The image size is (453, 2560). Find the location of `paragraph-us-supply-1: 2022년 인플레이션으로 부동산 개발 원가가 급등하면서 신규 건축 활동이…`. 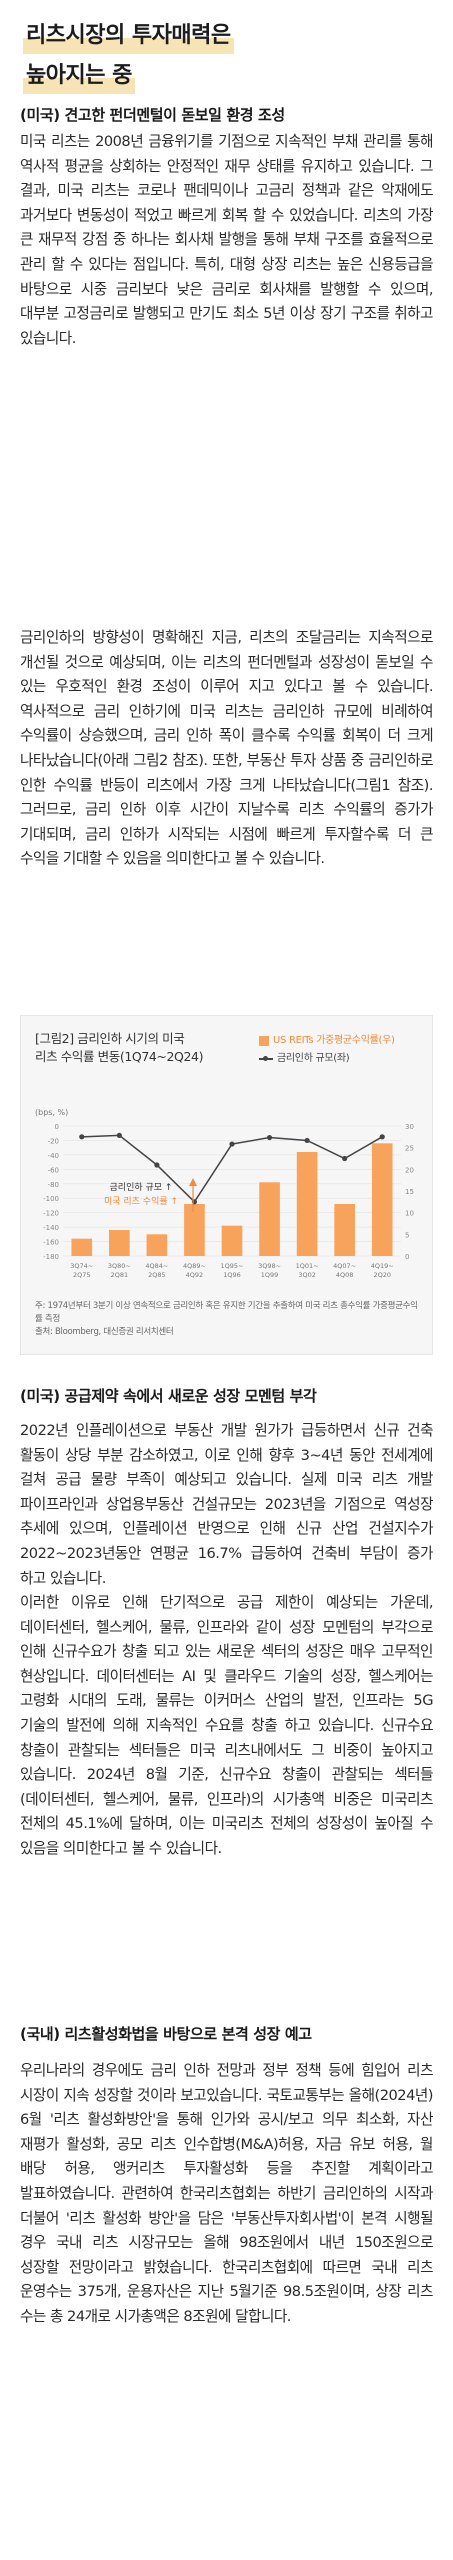

paragraph-us-supply-1: 2022년 인플레이션으로 부동산 개발 원가가 급등하면서 신규 건축 활동이… is located at coordinates (227, 1504).